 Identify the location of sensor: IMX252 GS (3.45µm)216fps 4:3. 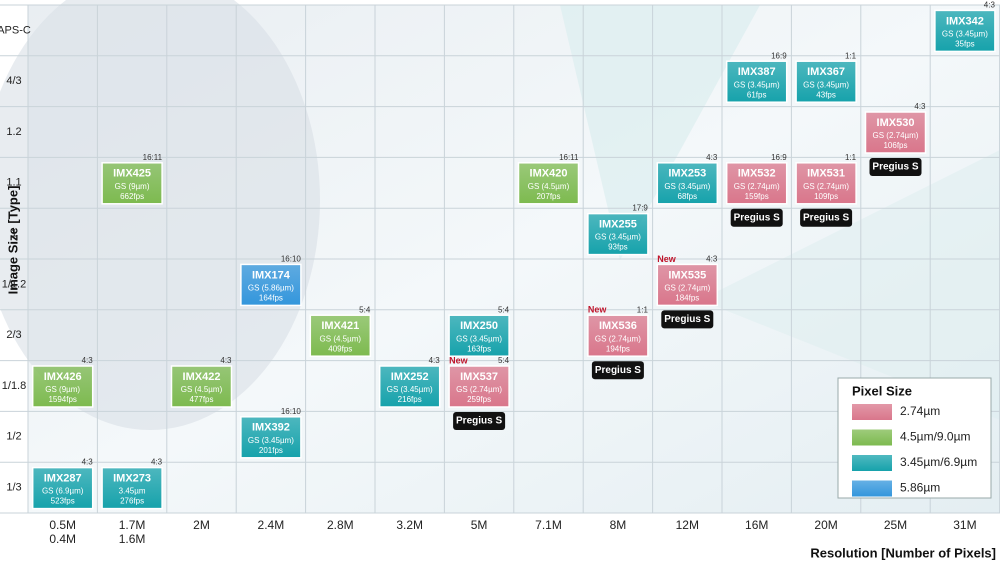
(409, 382).